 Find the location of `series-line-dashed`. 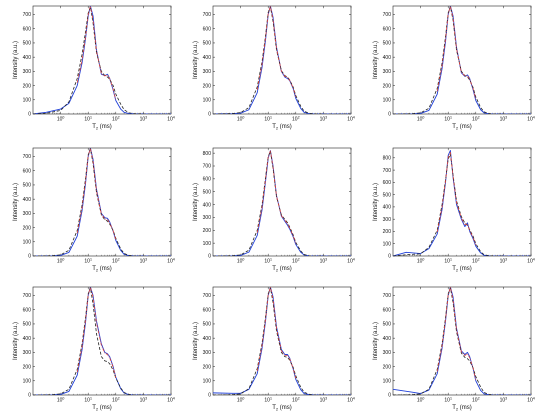

series-line-dashed is located at coordinates (102, 202).